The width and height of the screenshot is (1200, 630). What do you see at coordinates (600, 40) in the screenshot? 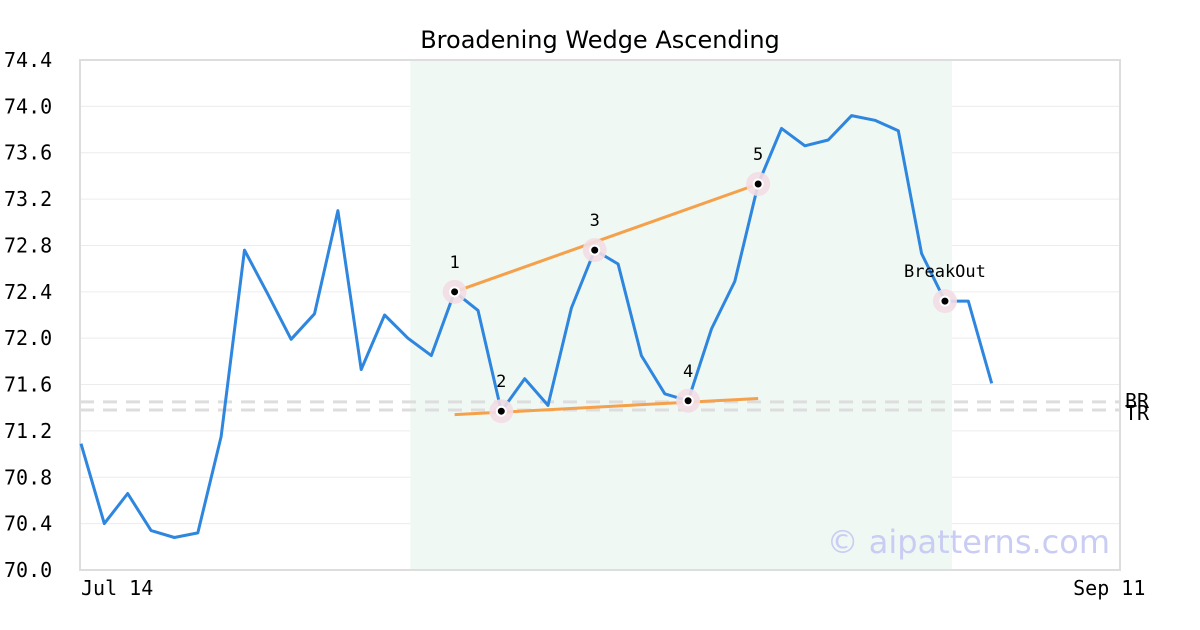
I see `chart-title: Broadening Wedge Ascending` at bounding box center [600, 40].